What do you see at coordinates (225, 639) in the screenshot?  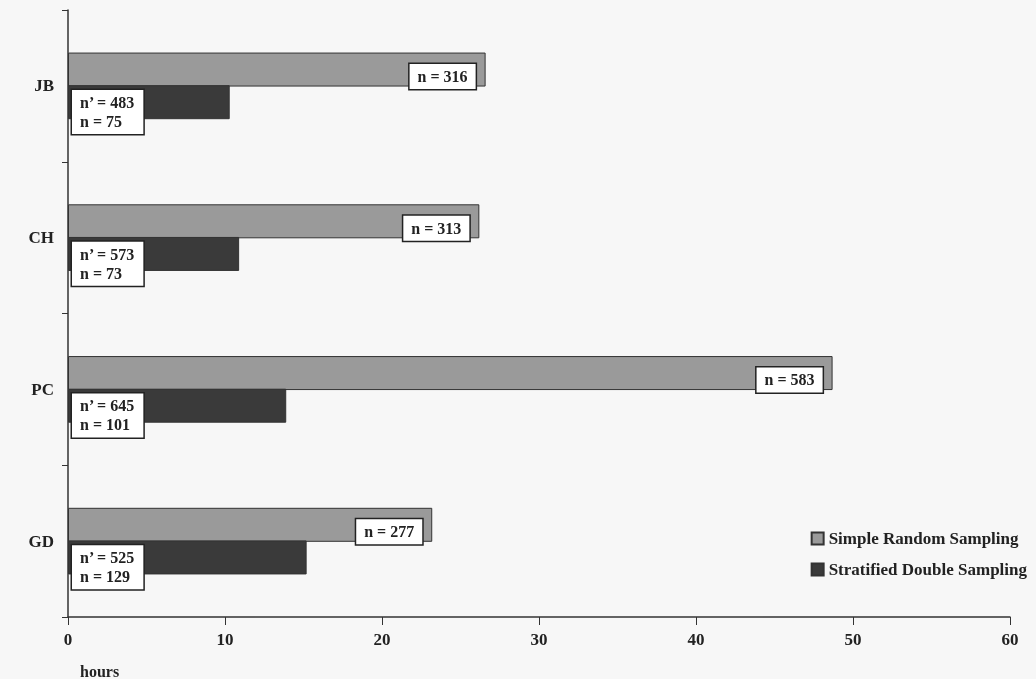 I see `x-tick-label: 10` at bounding box center [225, 639].